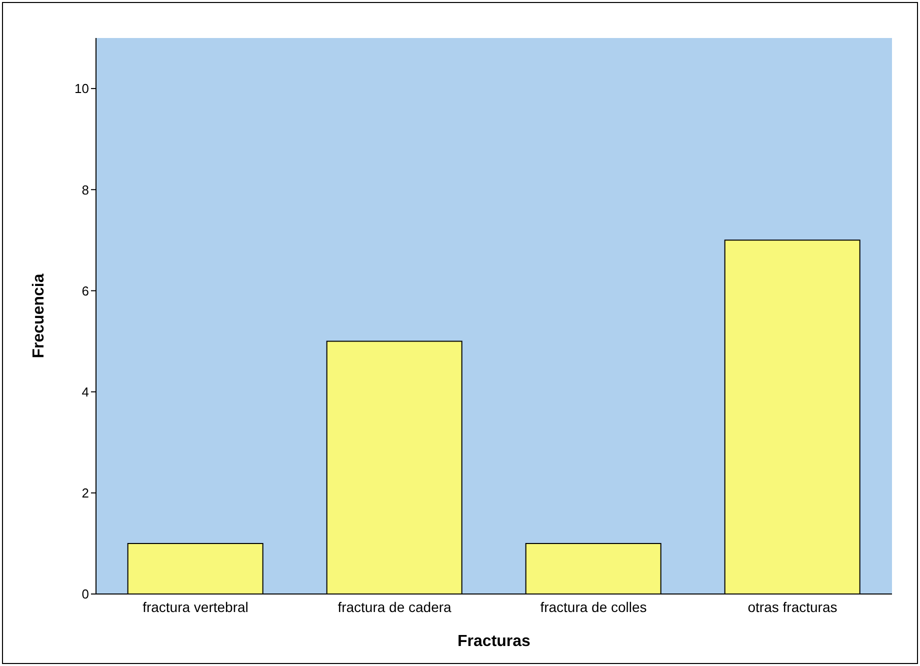 This screenshot has width=920, height=666. Describe the element at coordinates (494, 641) in the screenshot. I see `x-axis-title: Fracturas` at that location.